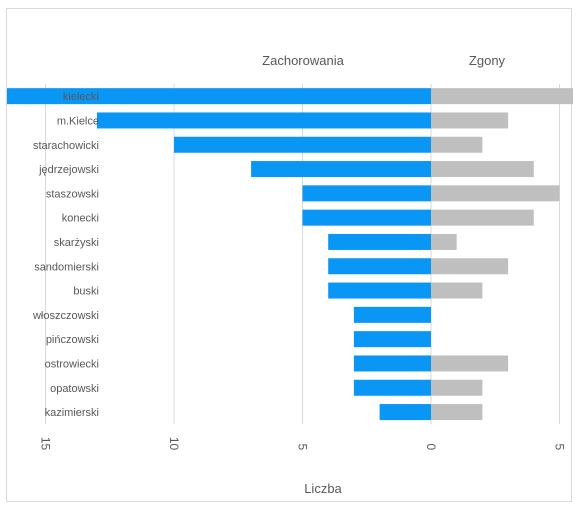 Image resolution: width=579 pixels, height=509 pixels. I want to click on bar-zgony-konecki, so click(482, 217).